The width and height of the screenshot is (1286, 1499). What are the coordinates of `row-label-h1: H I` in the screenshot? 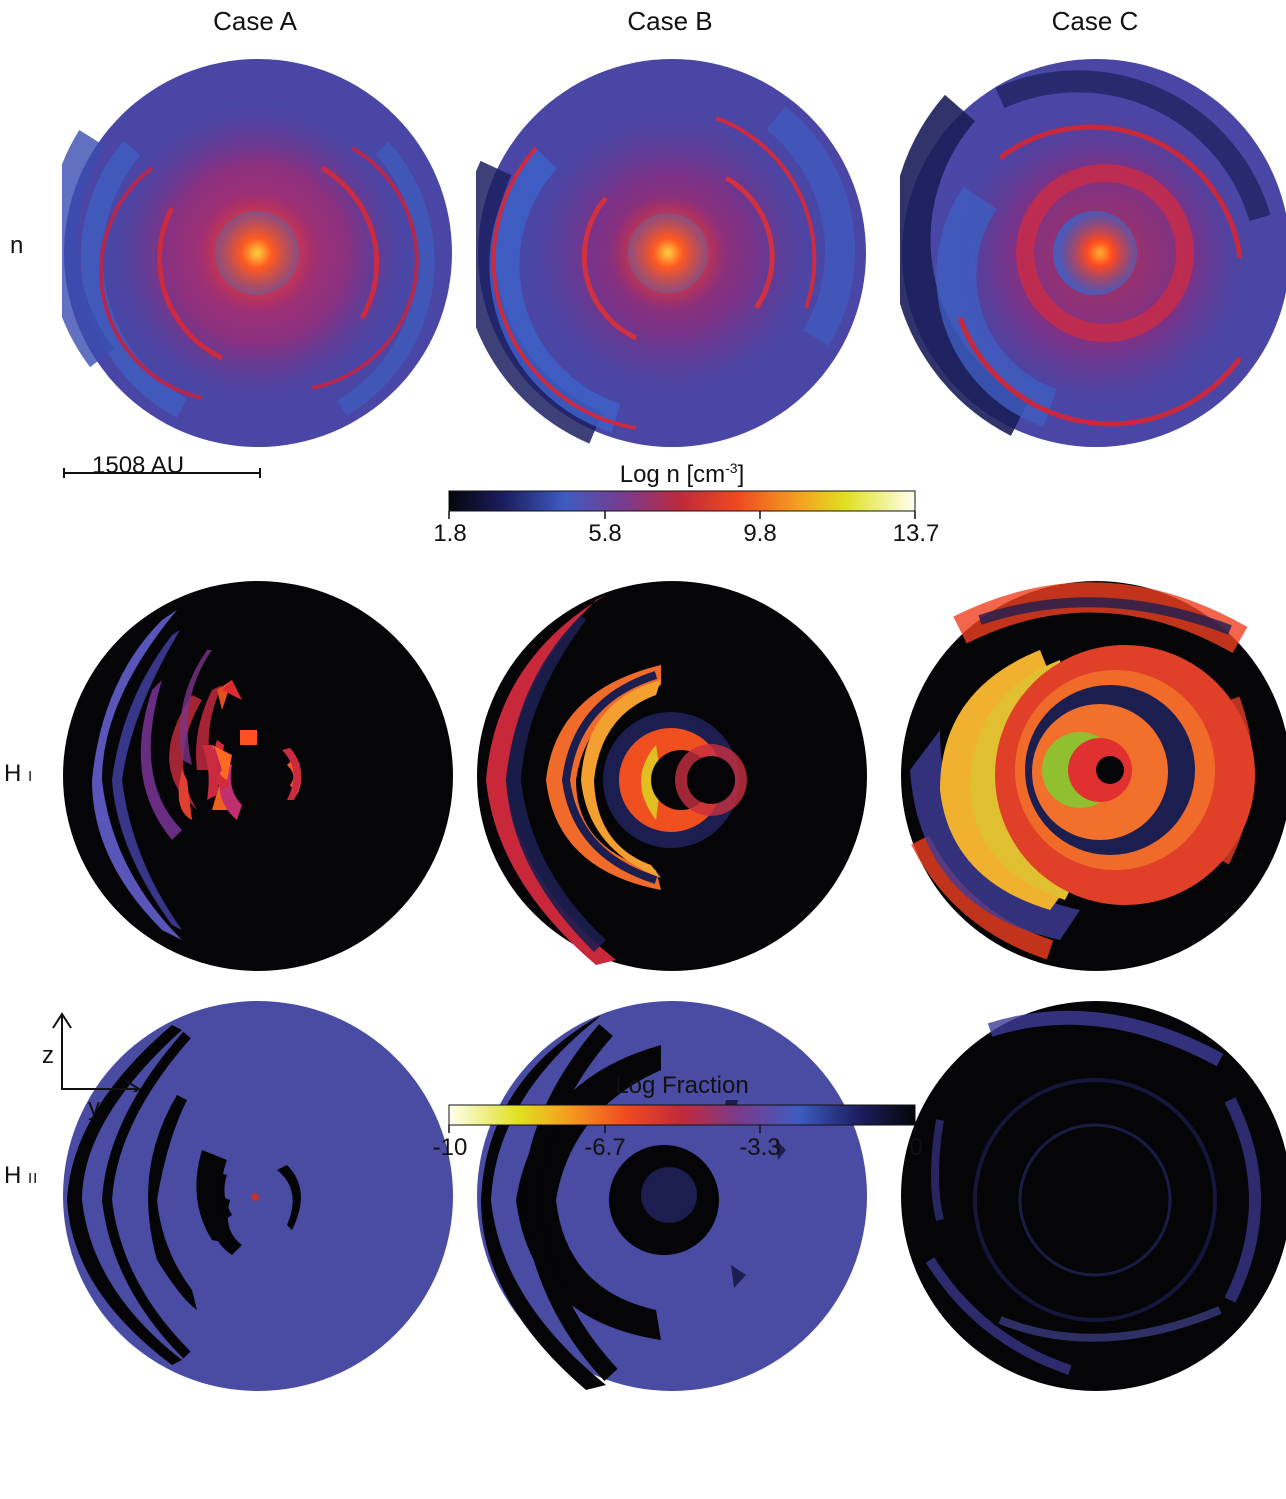 It's located at (18, 774).